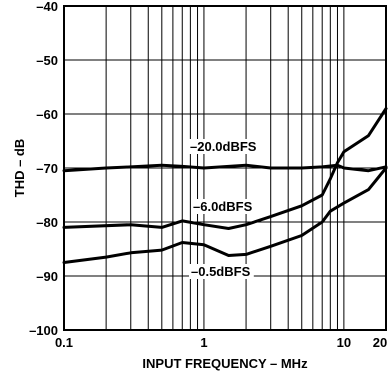 The image size is (390, 375). I want to click on series-label-1: –6.0dBFS, so click(223, 206).